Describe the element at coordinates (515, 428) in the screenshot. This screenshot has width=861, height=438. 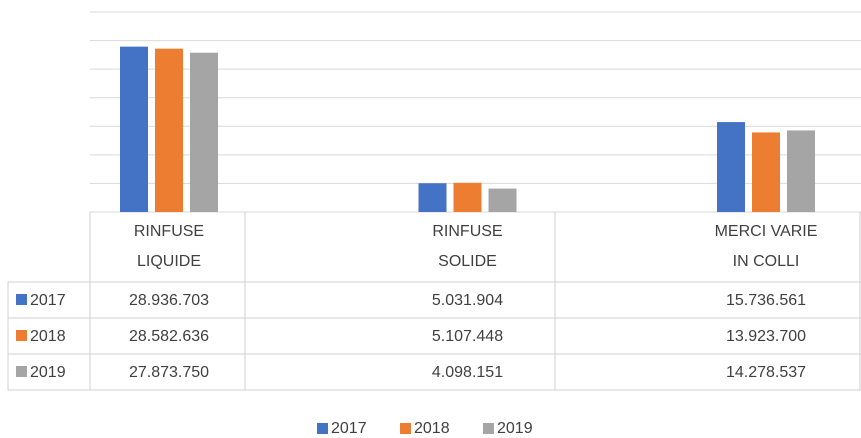
I see `legend-label: 2019` at that location.